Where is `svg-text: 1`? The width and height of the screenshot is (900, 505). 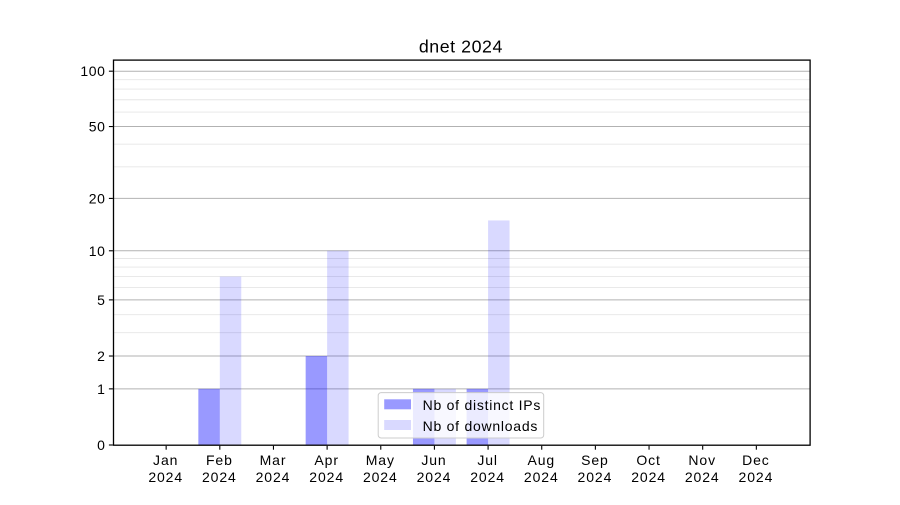
svg-text: 1 is located at coordinates (101, 389).